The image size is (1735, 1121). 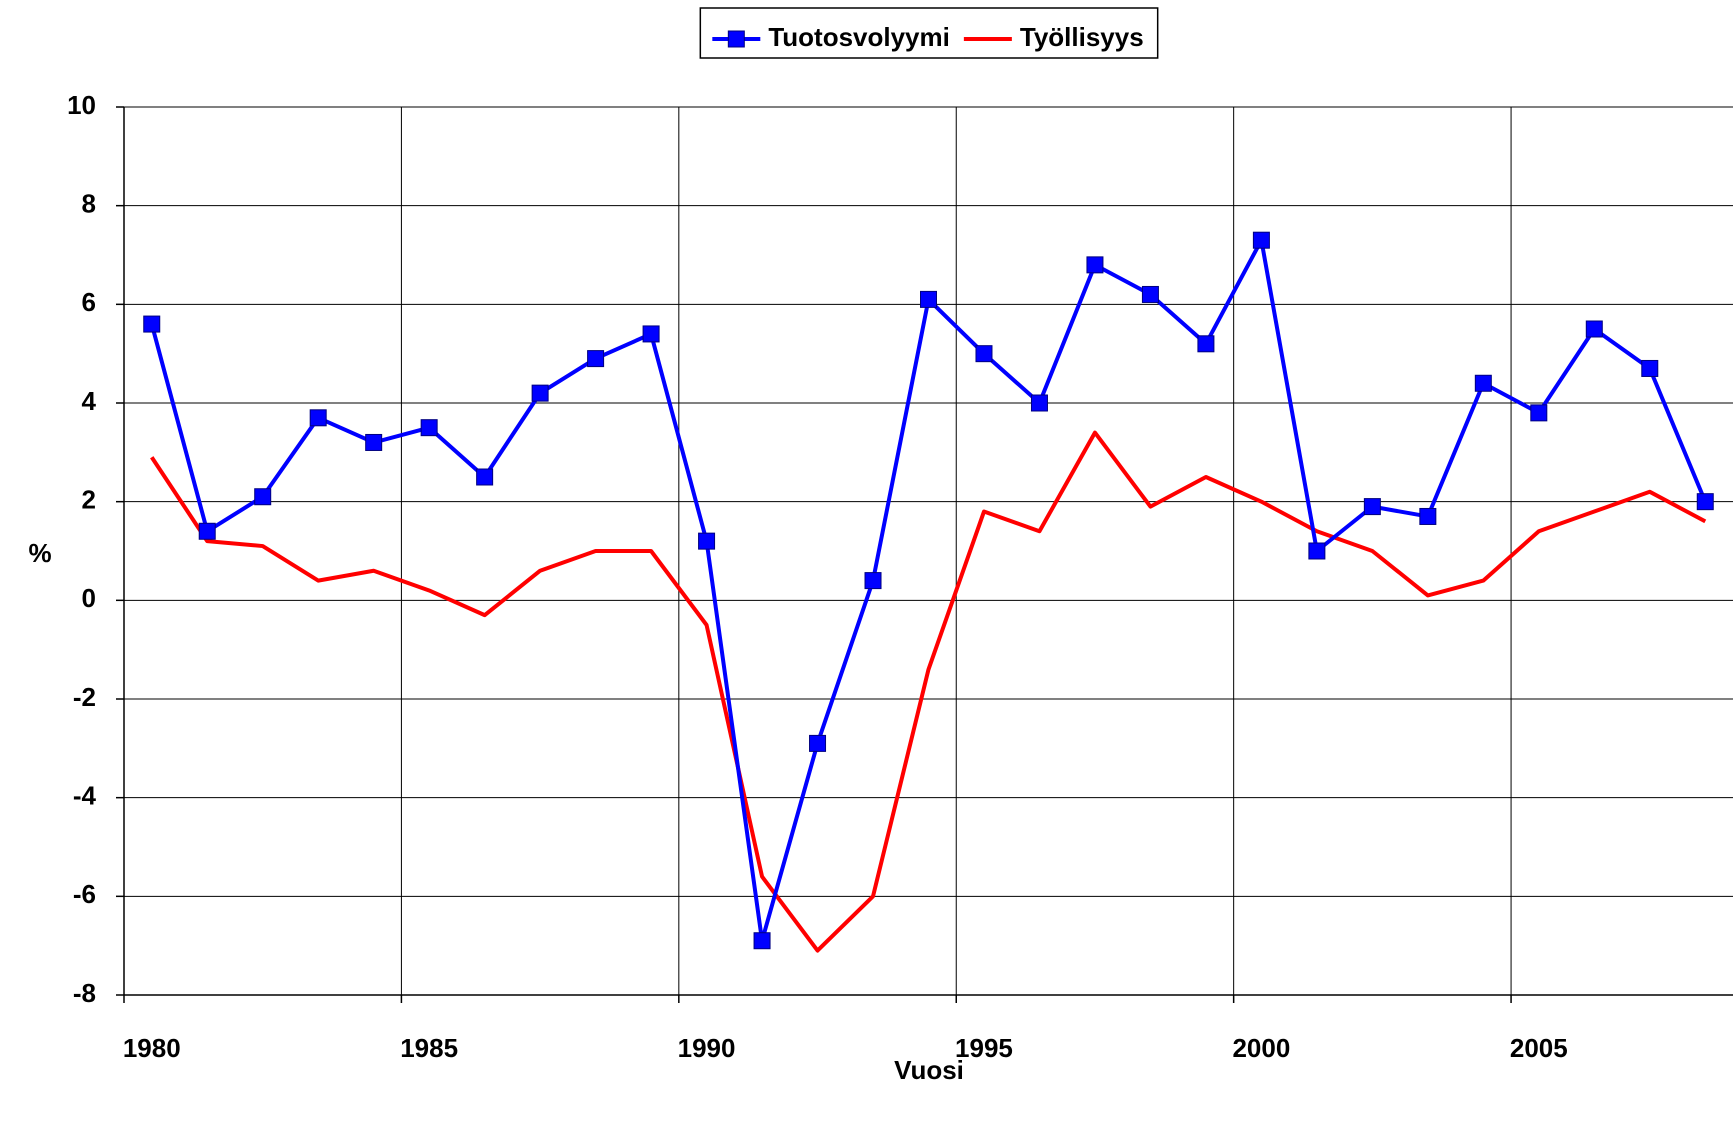 I want to click on y-tick-label: 6, so click(x=89, y=302).